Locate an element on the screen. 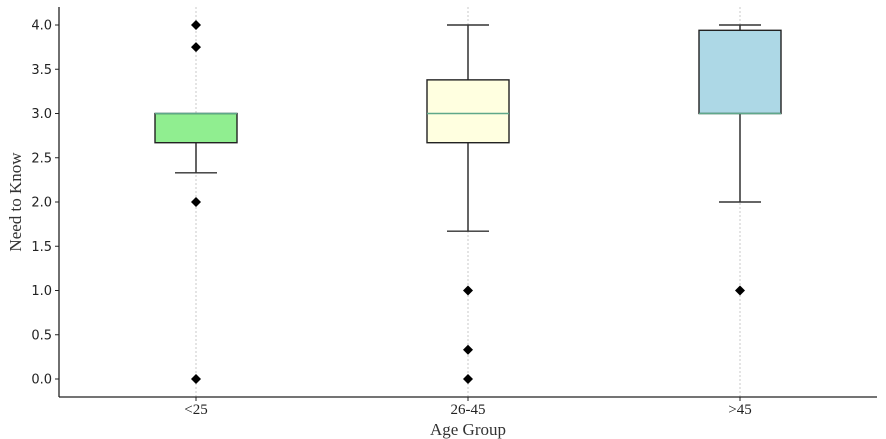 This screenshot has height=439, width=886. box-<25 is located at coordinates (196, 202).